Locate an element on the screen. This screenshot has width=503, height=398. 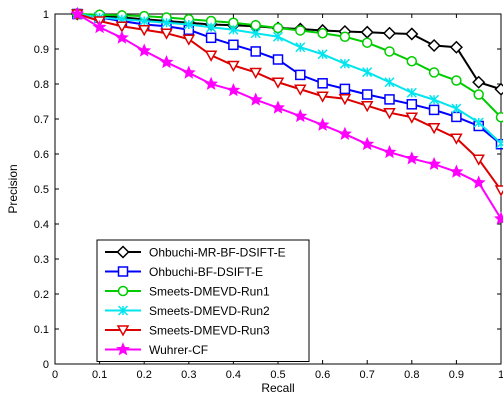
legend-label: Ohbuchi-MR-BF-DSIFT-E is located at coordinates (217, 253).